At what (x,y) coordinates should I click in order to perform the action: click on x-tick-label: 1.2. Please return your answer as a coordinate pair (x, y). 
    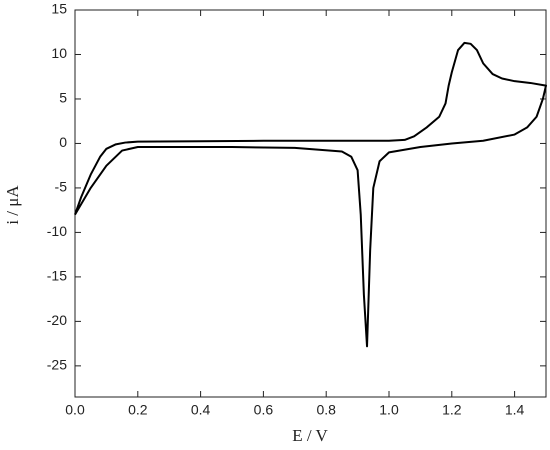
    Looking at the image, I should click on (452, 410).